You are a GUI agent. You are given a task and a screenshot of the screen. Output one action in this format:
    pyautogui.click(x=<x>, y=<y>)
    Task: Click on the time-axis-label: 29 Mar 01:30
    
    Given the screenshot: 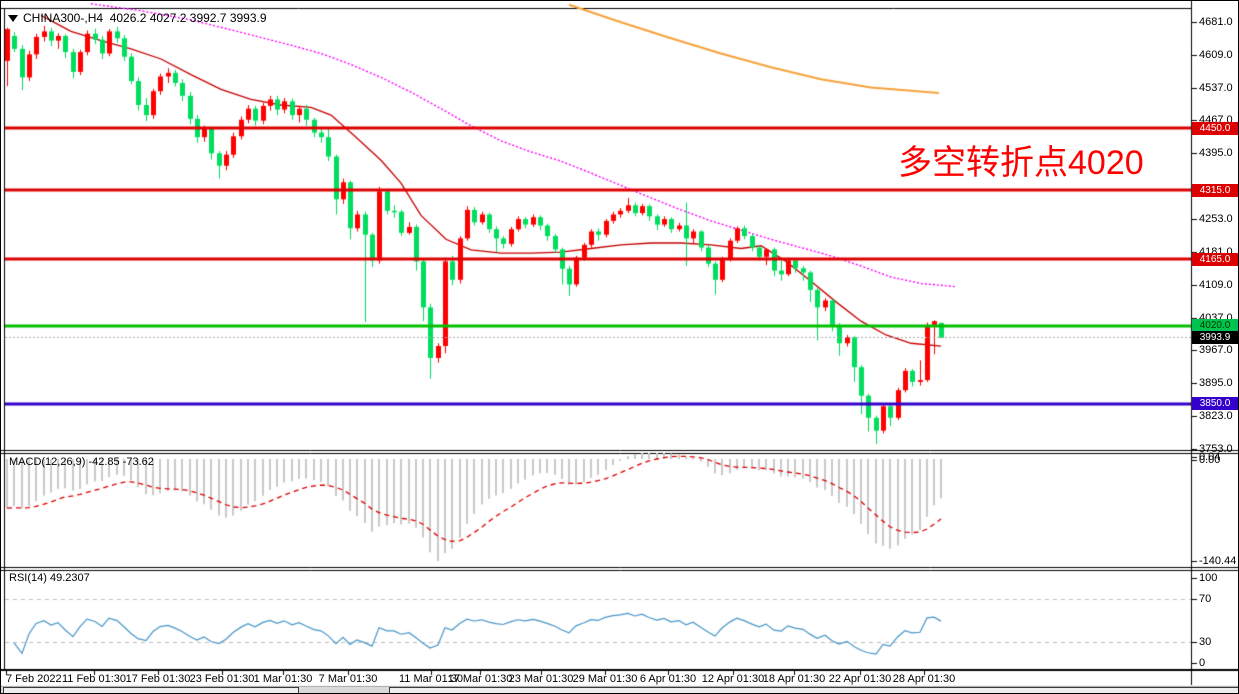 What is the action you would take?
    pyautogui.click(x=605, y=679)
    